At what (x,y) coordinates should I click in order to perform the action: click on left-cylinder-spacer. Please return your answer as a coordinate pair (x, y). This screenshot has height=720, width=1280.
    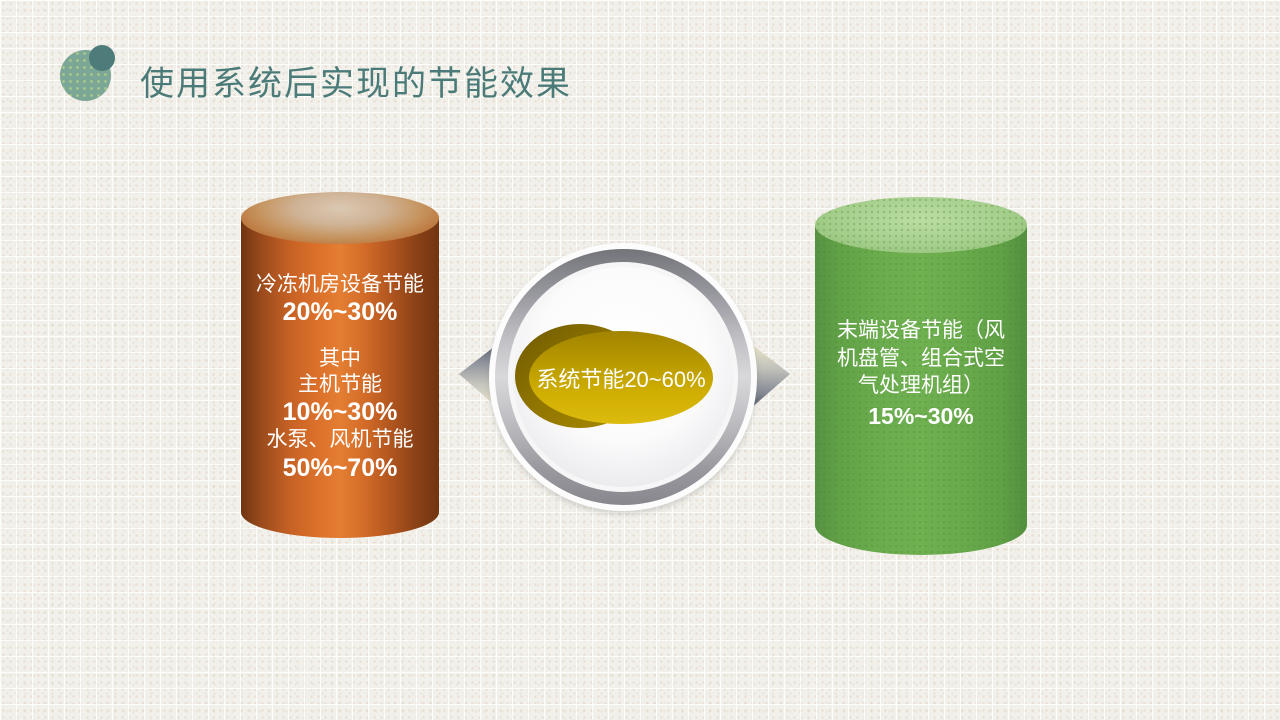
    Looking at the image, I should click on (340, 336).